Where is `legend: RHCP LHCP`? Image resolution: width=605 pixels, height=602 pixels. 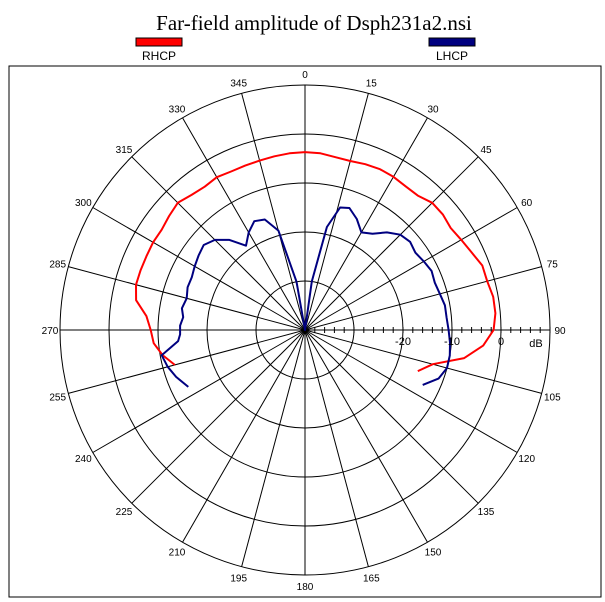
legend: RHCP LHCP is located at coordinates (305, 50).